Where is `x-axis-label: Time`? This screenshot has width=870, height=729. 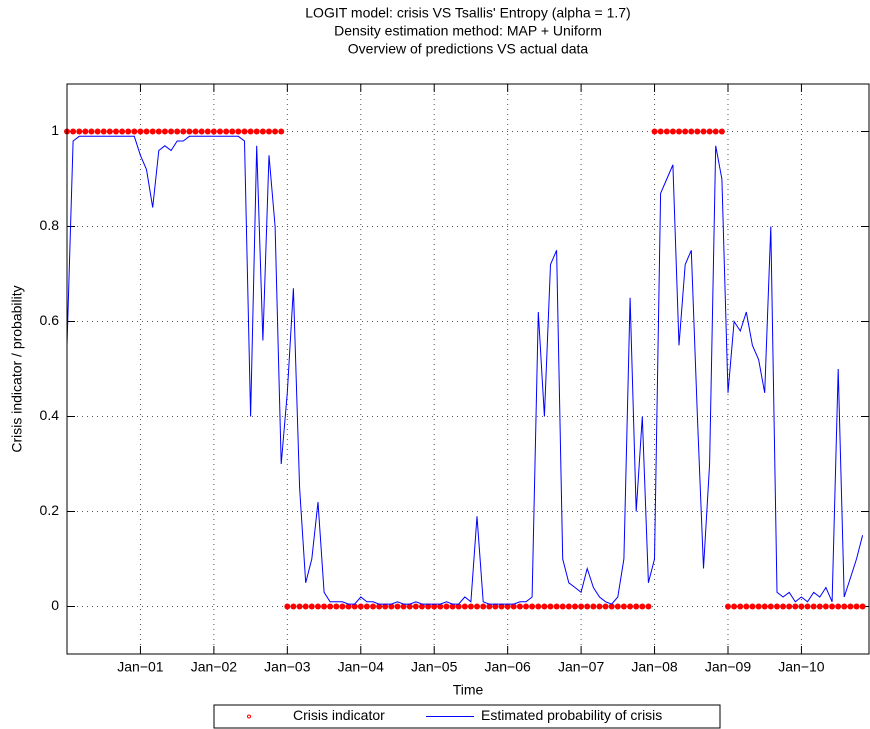
x-axis-label: Time is located at coordinates (468, 690).